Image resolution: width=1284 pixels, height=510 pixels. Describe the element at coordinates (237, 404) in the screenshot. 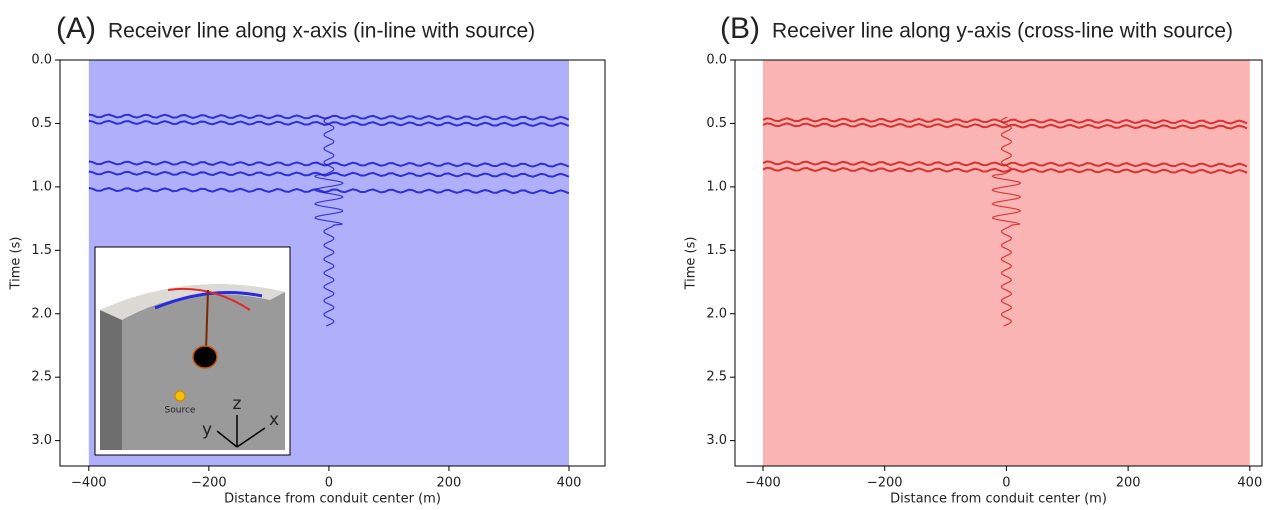

I see `inset-axis-label: z` at that location.